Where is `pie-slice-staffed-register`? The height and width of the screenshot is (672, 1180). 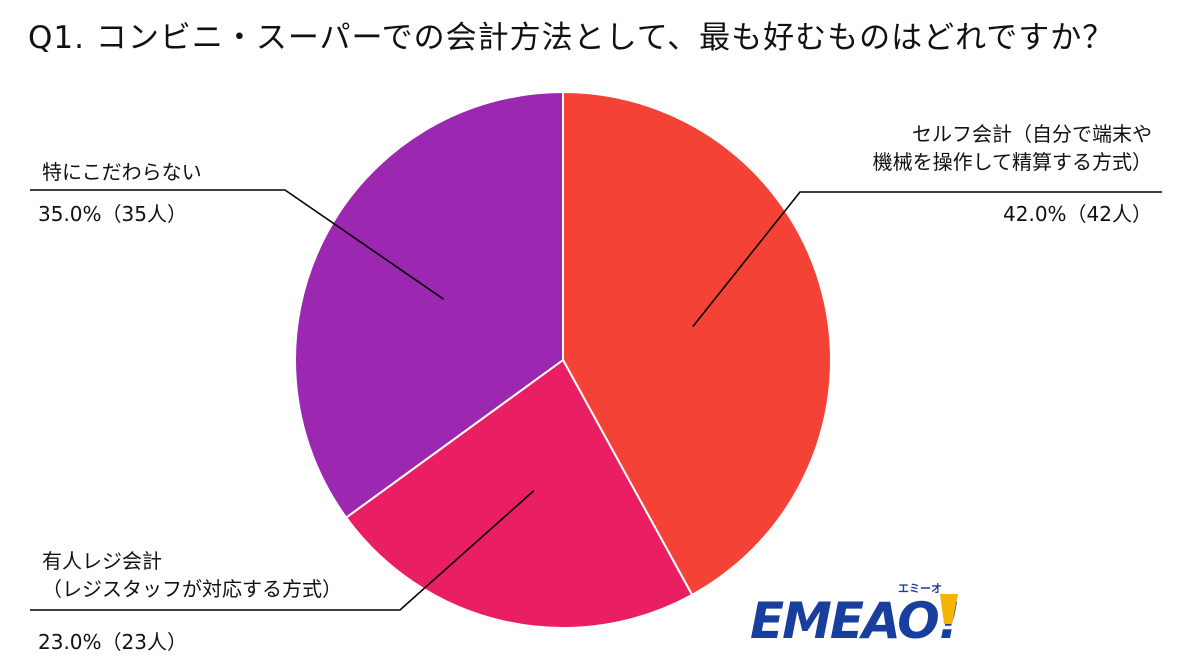
pie-slice-staffed-register is located at coordinates (519, 493).